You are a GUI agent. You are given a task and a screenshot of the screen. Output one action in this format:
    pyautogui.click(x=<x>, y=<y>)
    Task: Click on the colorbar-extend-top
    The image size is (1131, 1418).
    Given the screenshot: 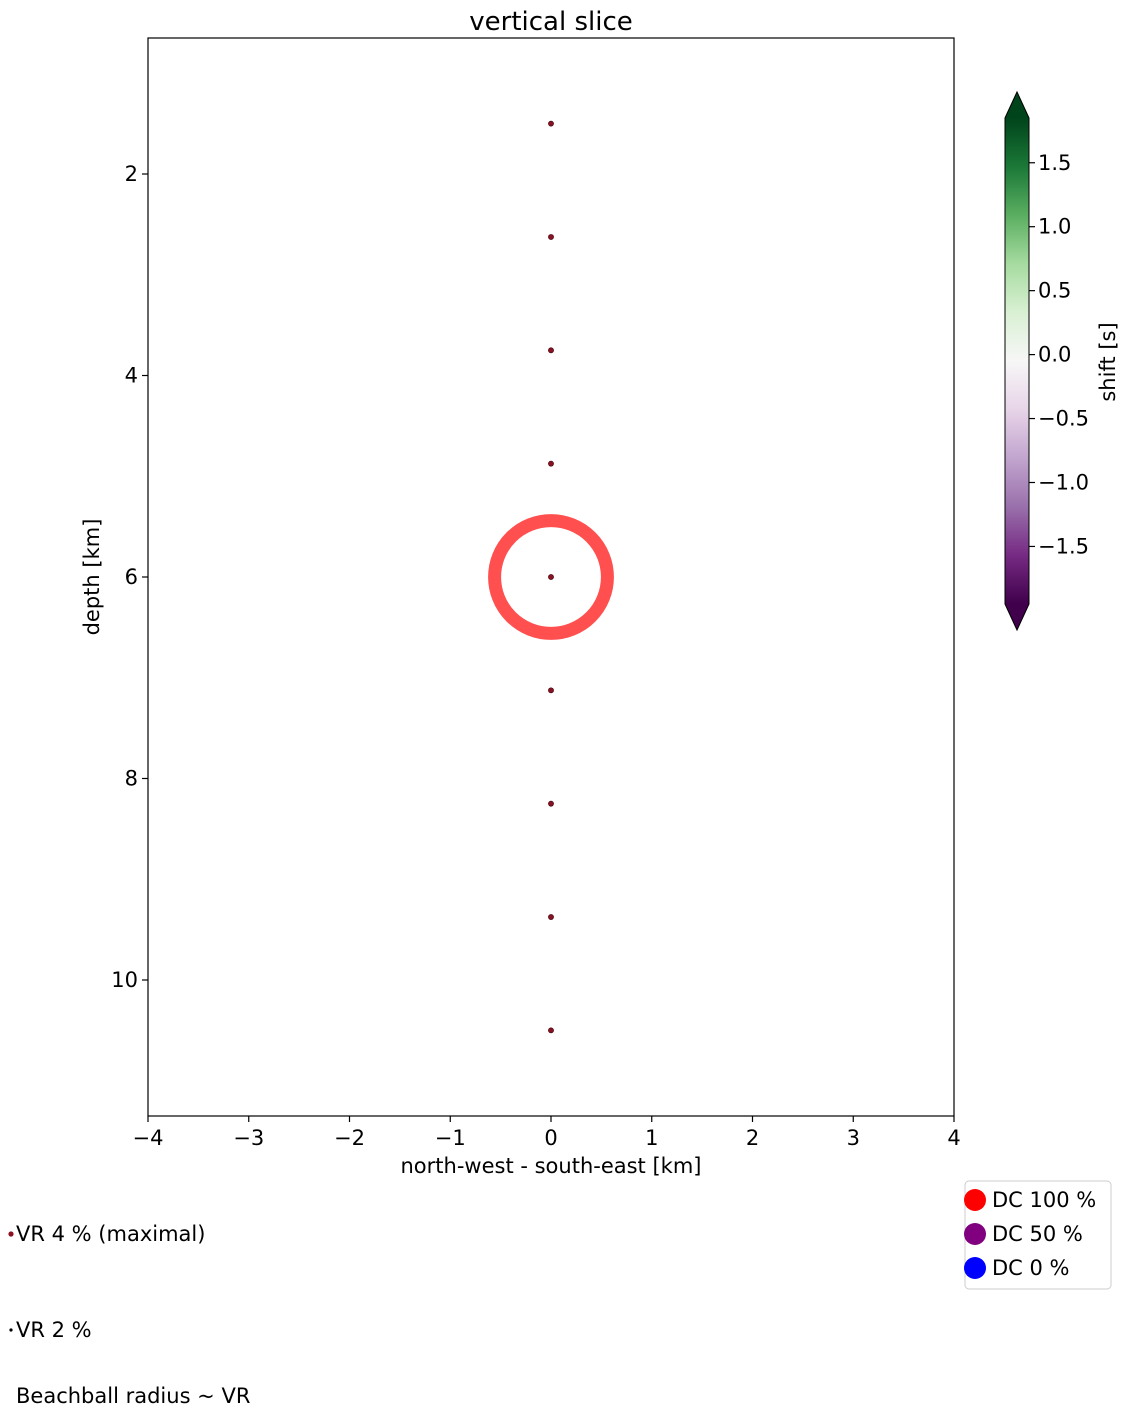 What is the action you would take?
    pyautogui.click(x=1017, y=105)
    